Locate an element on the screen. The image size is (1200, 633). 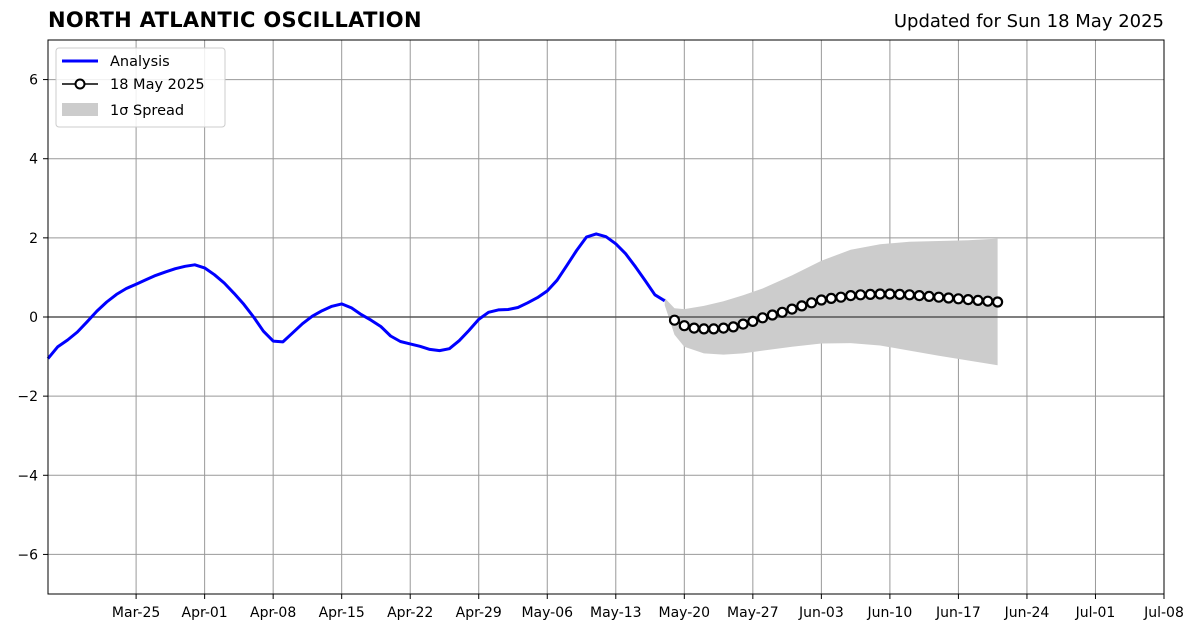
x-tick-label: Jul-01 is located at coordinates (1095, 613).